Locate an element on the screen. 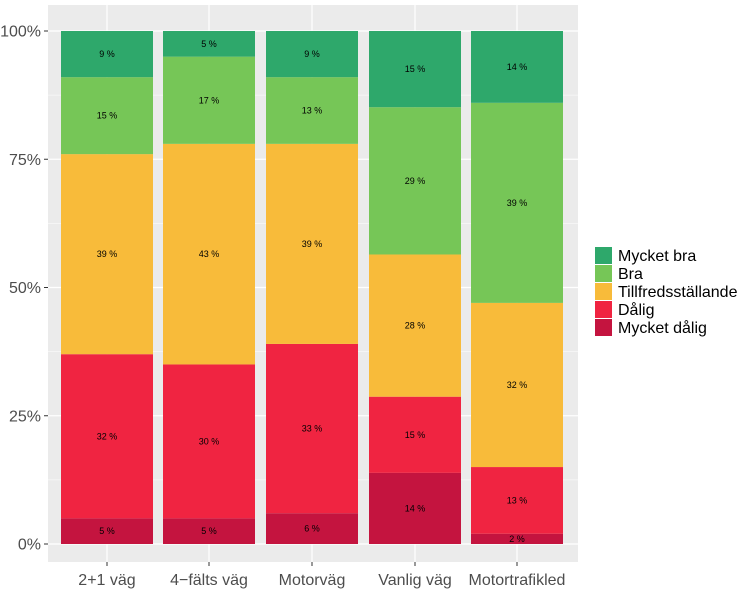 The height and width of the screenshot is (594, 740). legend-label: Mycket bra is located at coordinates (657, 256).